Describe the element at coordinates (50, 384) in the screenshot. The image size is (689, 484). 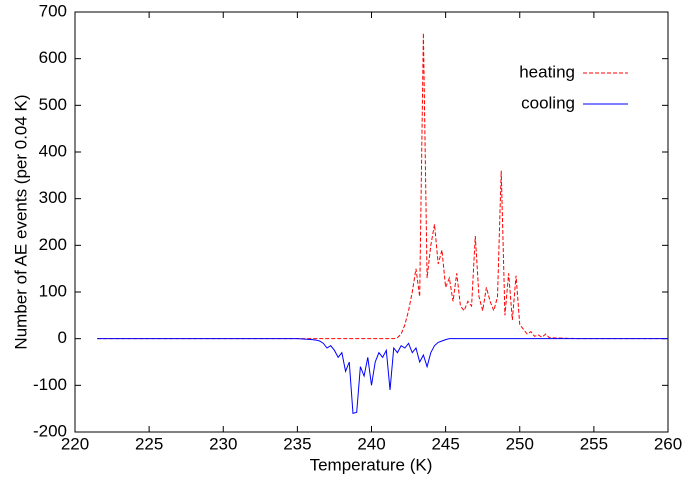
I see `y-tick-label: -100` at that location.